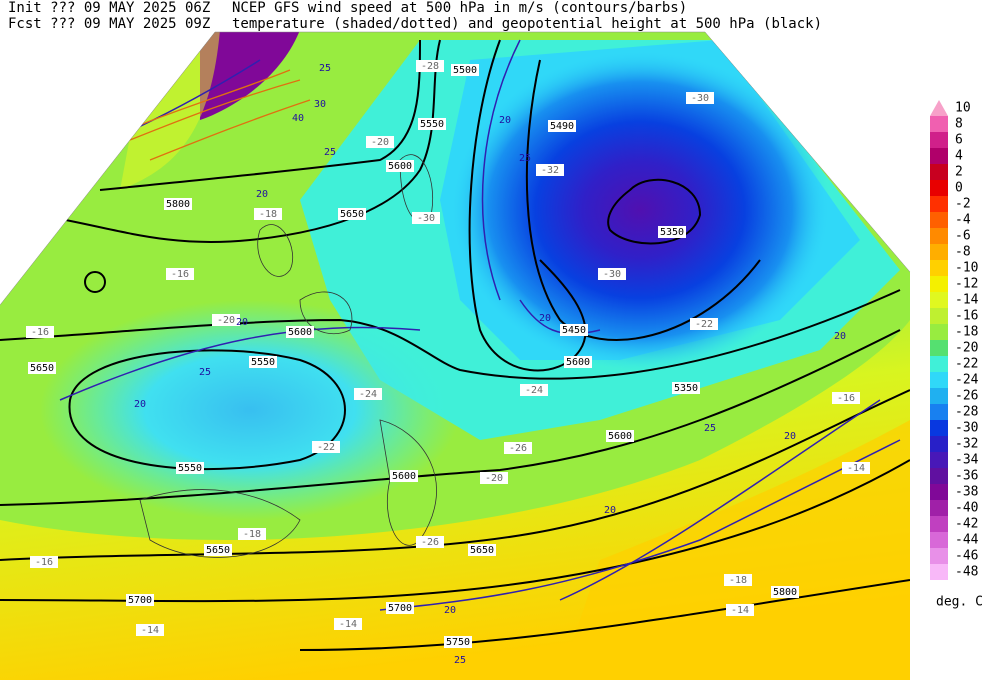 The width and height of the screenshot is (1000, 680). What do you see at coordinates (963, 220) in the screenshot?
I see `colorbar-label: -4` at bounding box center [963, 220].